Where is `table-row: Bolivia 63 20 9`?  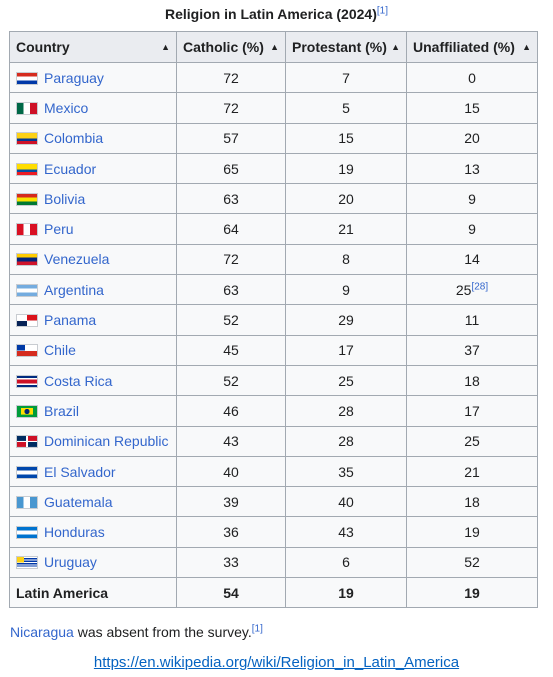 table-row: Bolivia 63 20 9 is located at coordinates (273, 199).